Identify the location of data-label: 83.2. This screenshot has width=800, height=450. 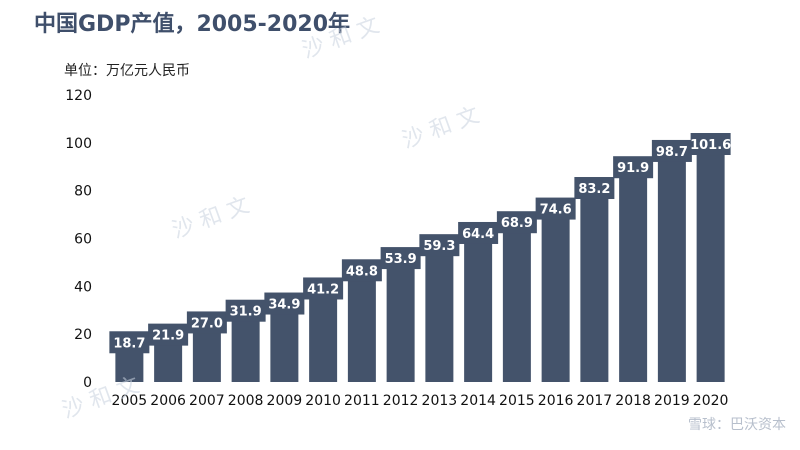
(594, 189).